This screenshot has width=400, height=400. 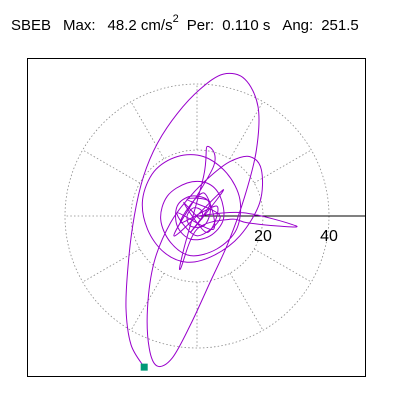 What do you see at coordinates (298, 25) in the screenshot?
I see `angle-label: Ang:` at bounding box center [298, 25].